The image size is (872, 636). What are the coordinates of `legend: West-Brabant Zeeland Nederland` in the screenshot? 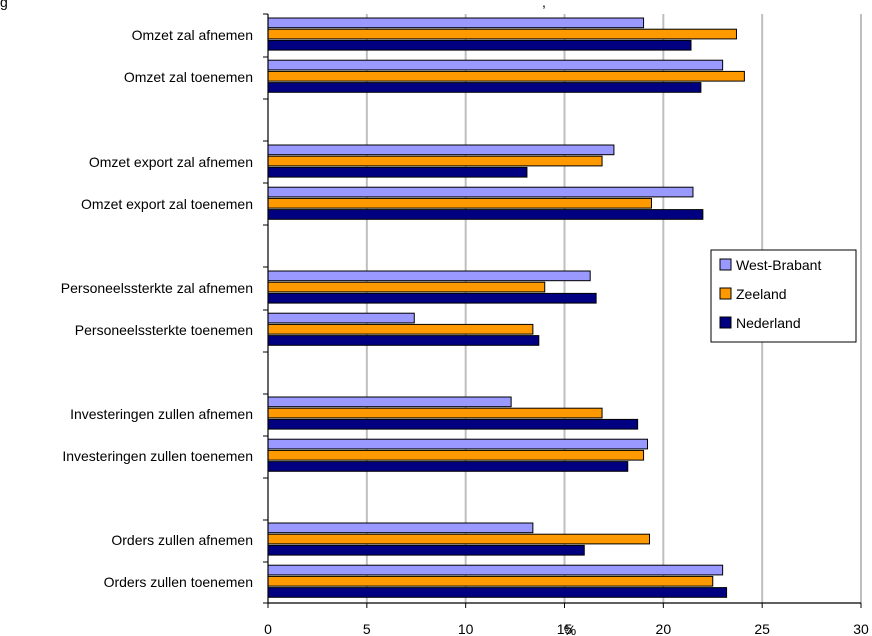 It's located at (783, 296).